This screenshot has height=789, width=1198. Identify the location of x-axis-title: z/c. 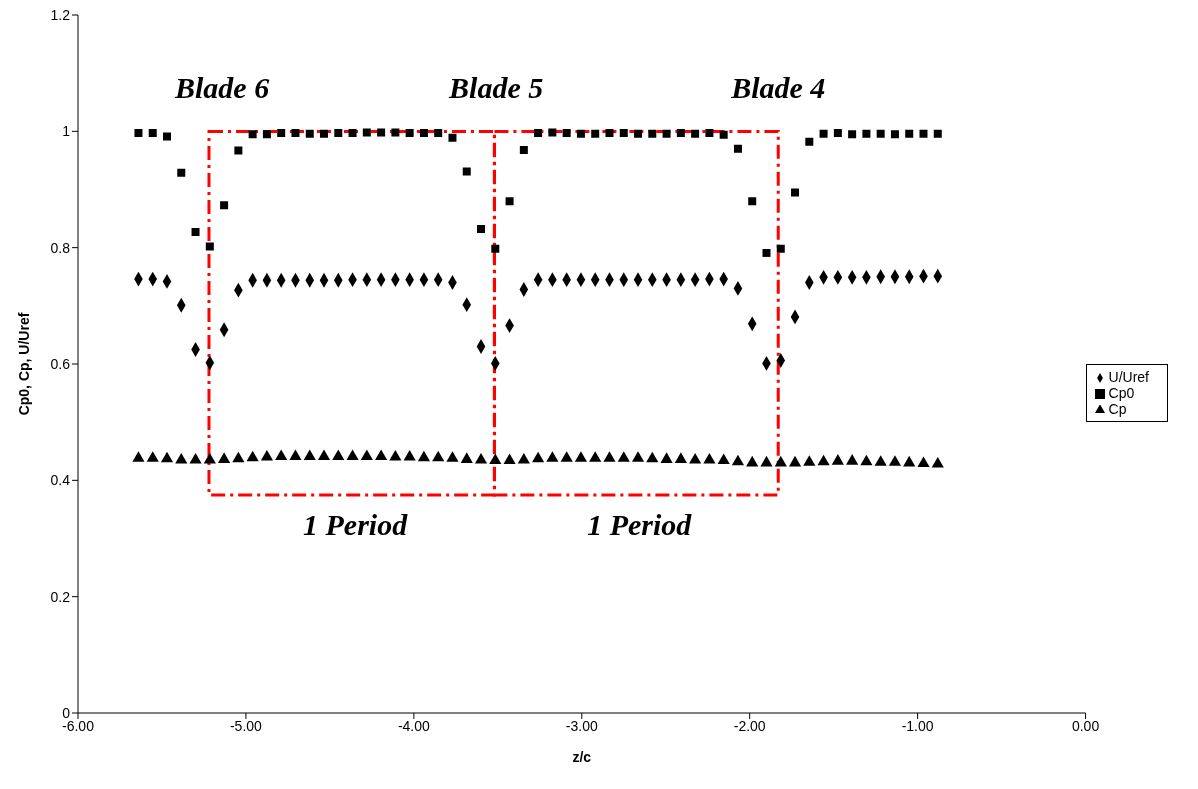
(582, 757).